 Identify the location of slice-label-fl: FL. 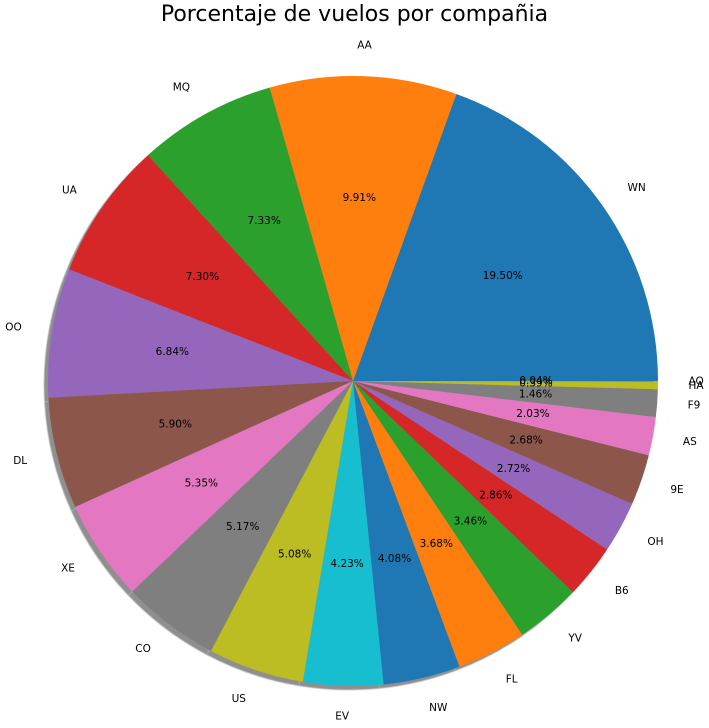
(512, 680).